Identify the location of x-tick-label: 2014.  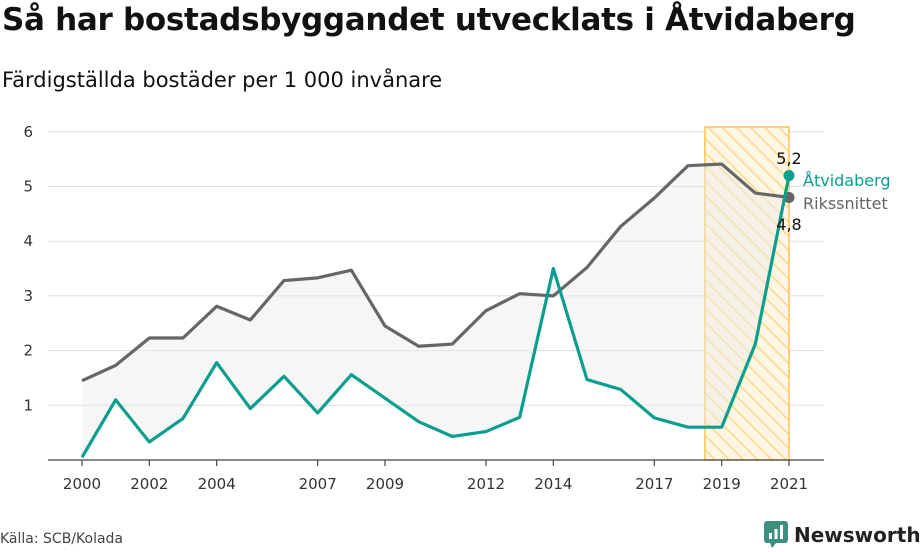
(553, 484).